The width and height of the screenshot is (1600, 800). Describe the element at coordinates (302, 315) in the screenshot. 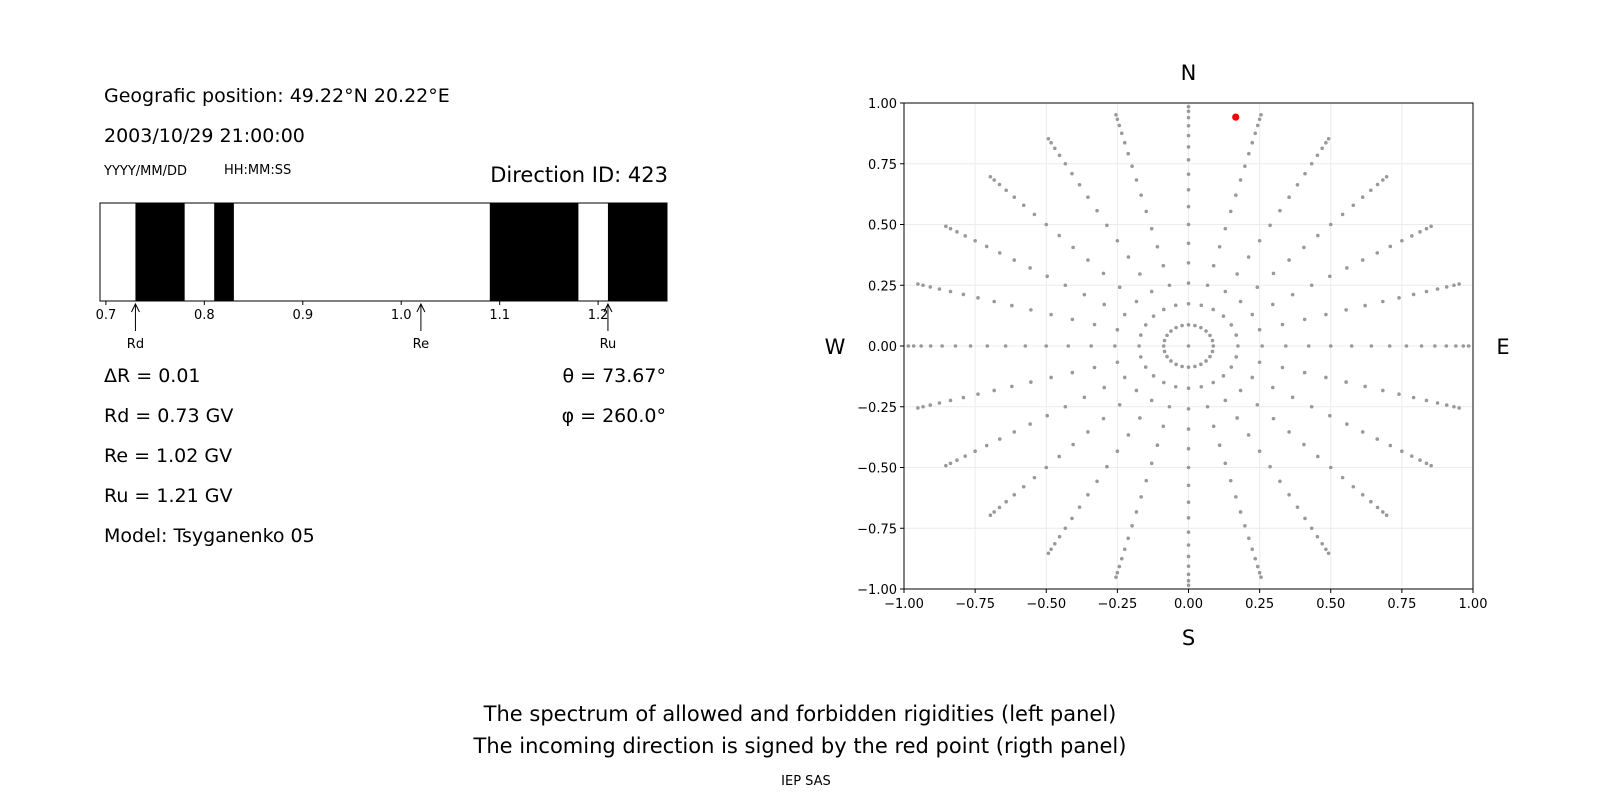

I see `spectrum-tick-label: 0.9` at that location.